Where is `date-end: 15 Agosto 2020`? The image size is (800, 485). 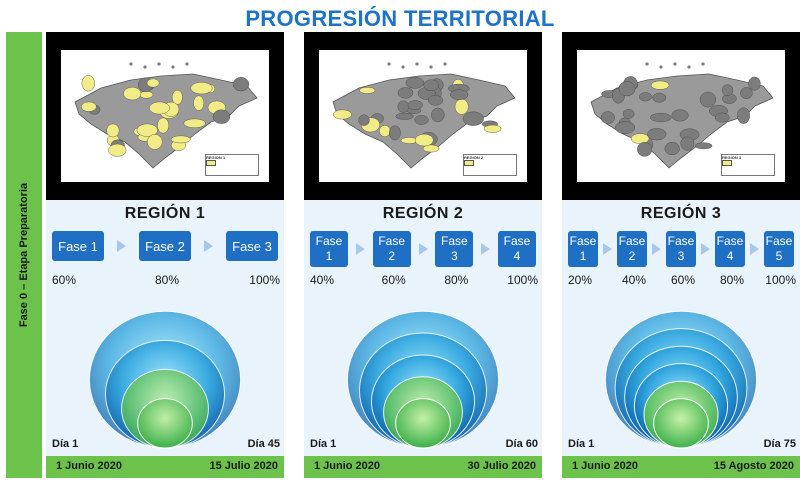
date-end: 15 Agosto 2020 is located at coordinates (753, 466).